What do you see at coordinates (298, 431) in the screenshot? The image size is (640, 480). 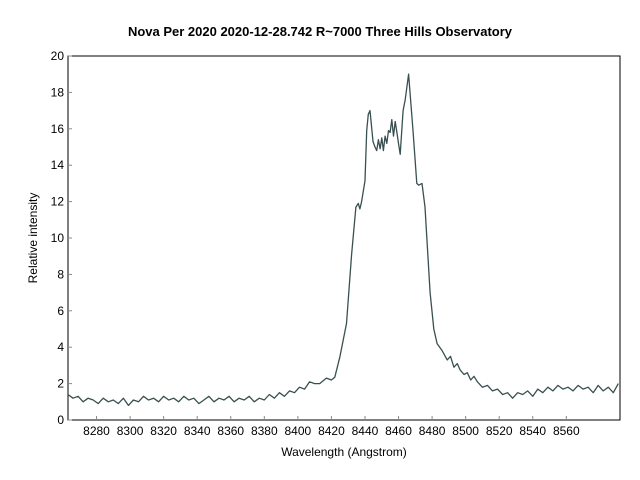 I see `x-tick-label: 8400` at bounding box center [298, 431].